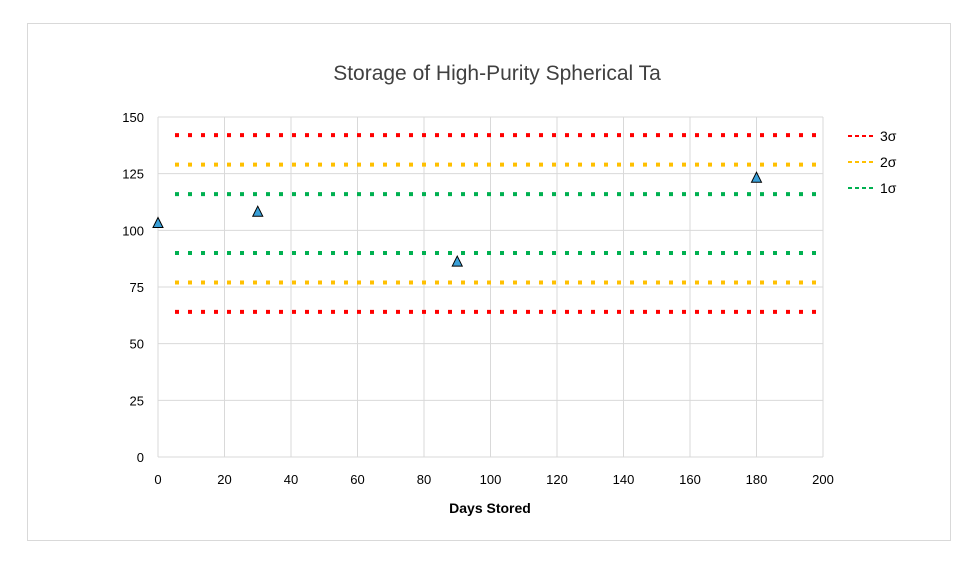 Image resolution: width=980 pixels, height=566 pixels. What do you see at coordinates (133, 230) in the screenshot?
I see `y-tick-label: 100` at bounding box center [133, 230].